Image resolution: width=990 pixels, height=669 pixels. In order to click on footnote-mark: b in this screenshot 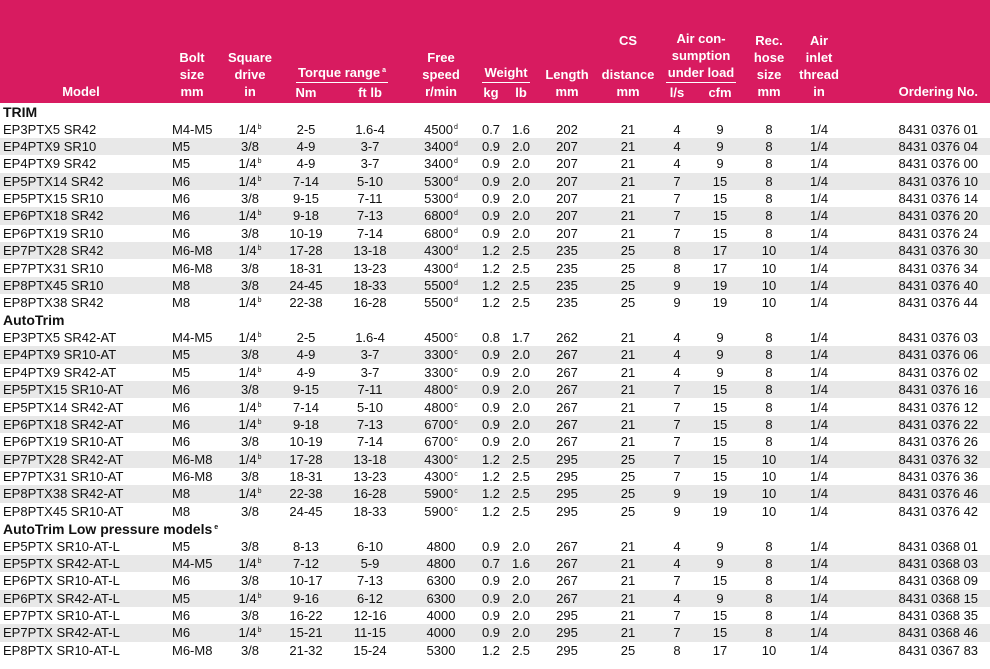, I will do `click(259, 336)`.